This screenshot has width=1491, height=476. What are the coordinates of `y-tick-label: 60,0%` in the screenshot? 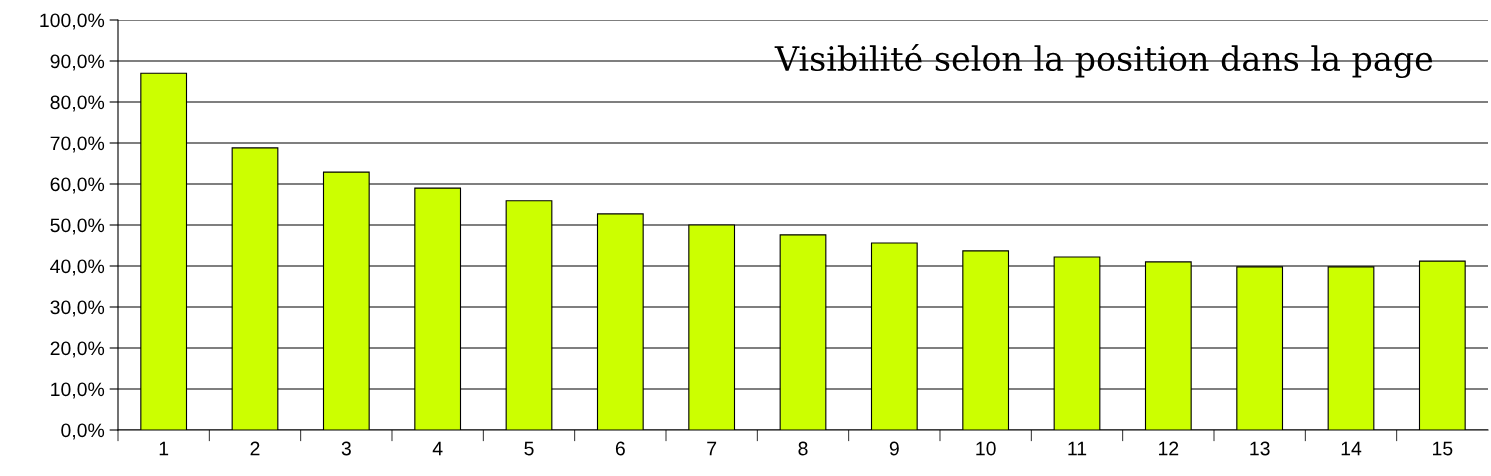 It's located at (77, 185).